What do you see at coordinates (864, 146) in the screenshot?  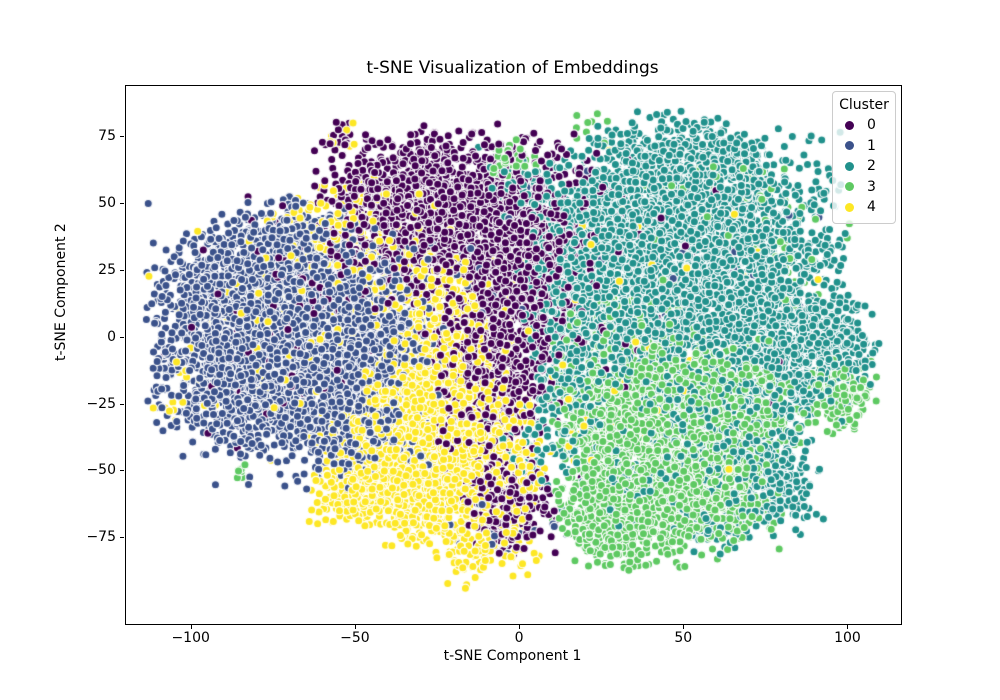 I see `legend-item: 1` at bounding box center [864, 146].